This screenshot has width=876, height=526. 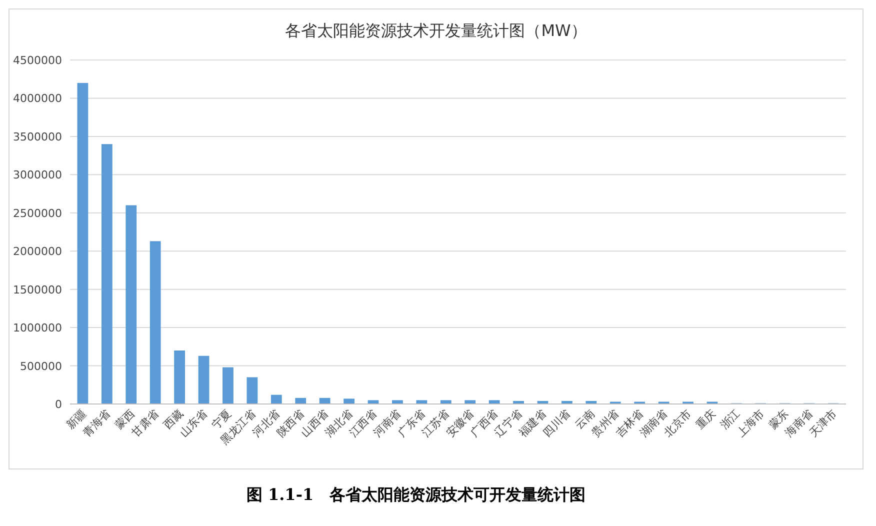 I want to click on y-tick-label: 1500000, so click(x=37, y=289).